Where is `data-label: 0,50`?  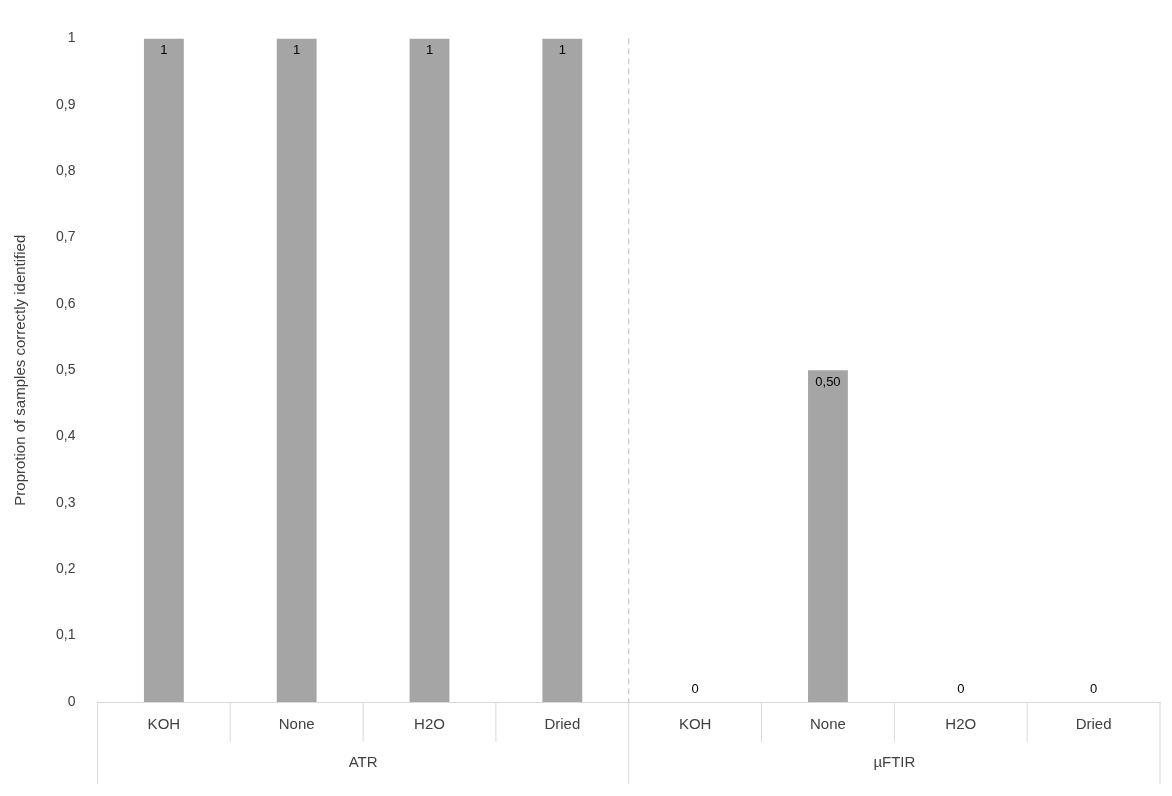 data-label: 0,50 is located at coordinates (828, 382).